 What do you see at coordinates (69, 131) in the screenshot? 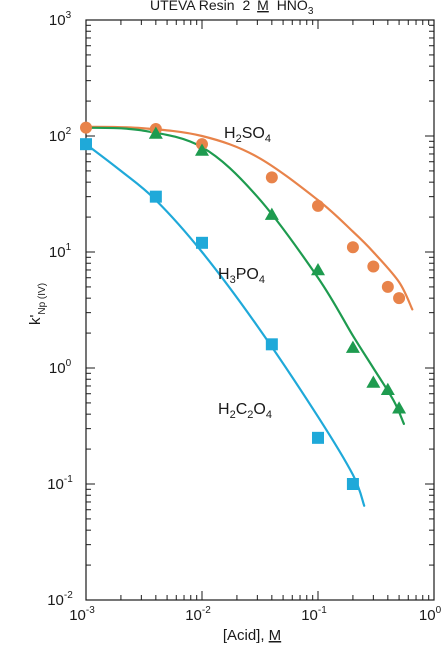
I see `y-tick-label-exponent: 2` at bounding box center [69, 131].